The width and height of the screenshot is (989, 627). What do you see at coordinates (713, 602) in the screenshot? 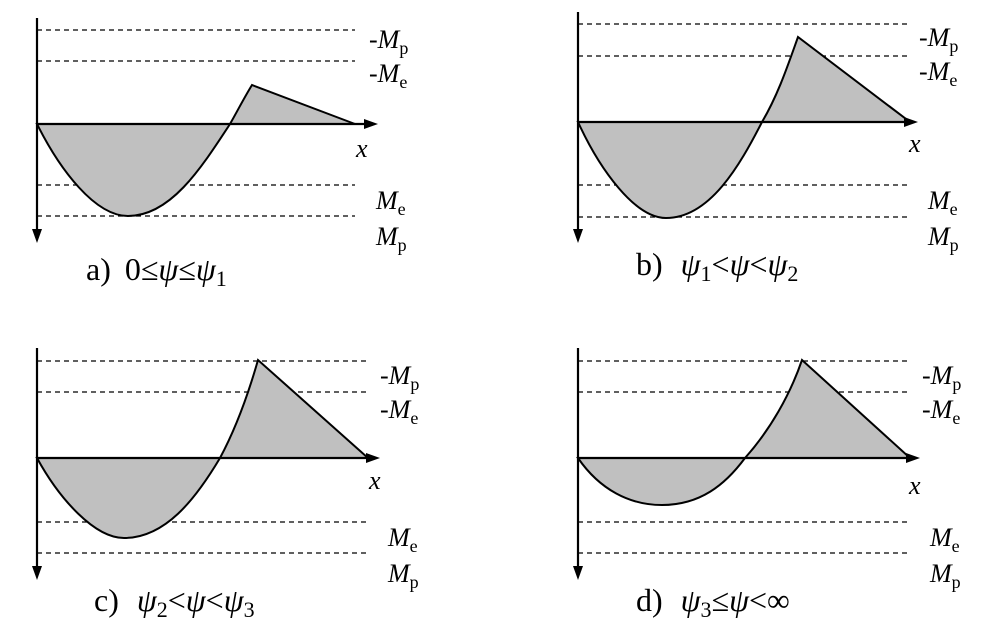
I see `panel-caption: d) ψ3≤ψ<∞` at bounding box center [713, 602].